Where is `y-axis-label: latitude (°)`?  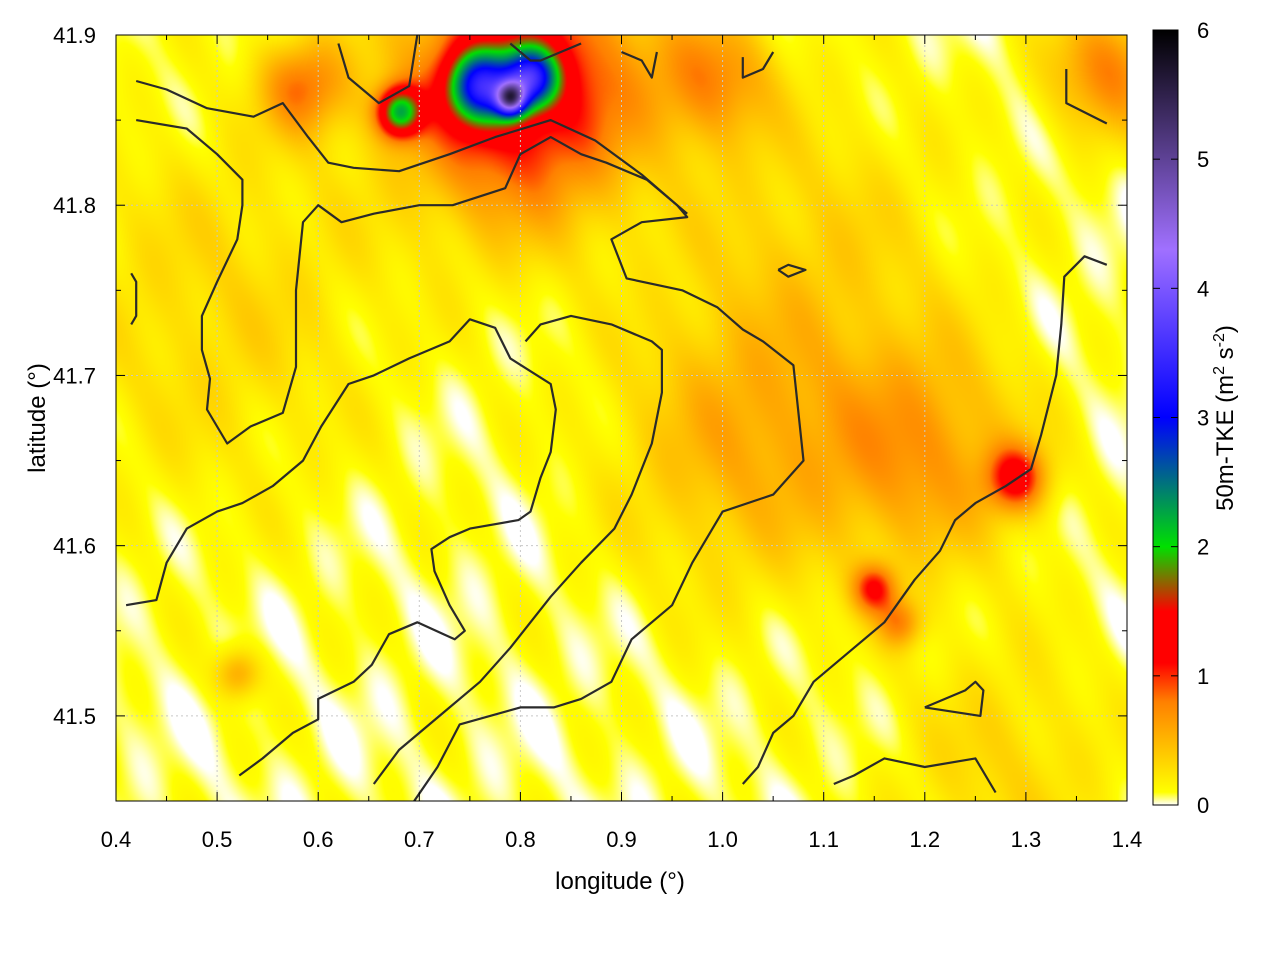 y-axis-label: latitude (°) is located at coordinates (37, 418).